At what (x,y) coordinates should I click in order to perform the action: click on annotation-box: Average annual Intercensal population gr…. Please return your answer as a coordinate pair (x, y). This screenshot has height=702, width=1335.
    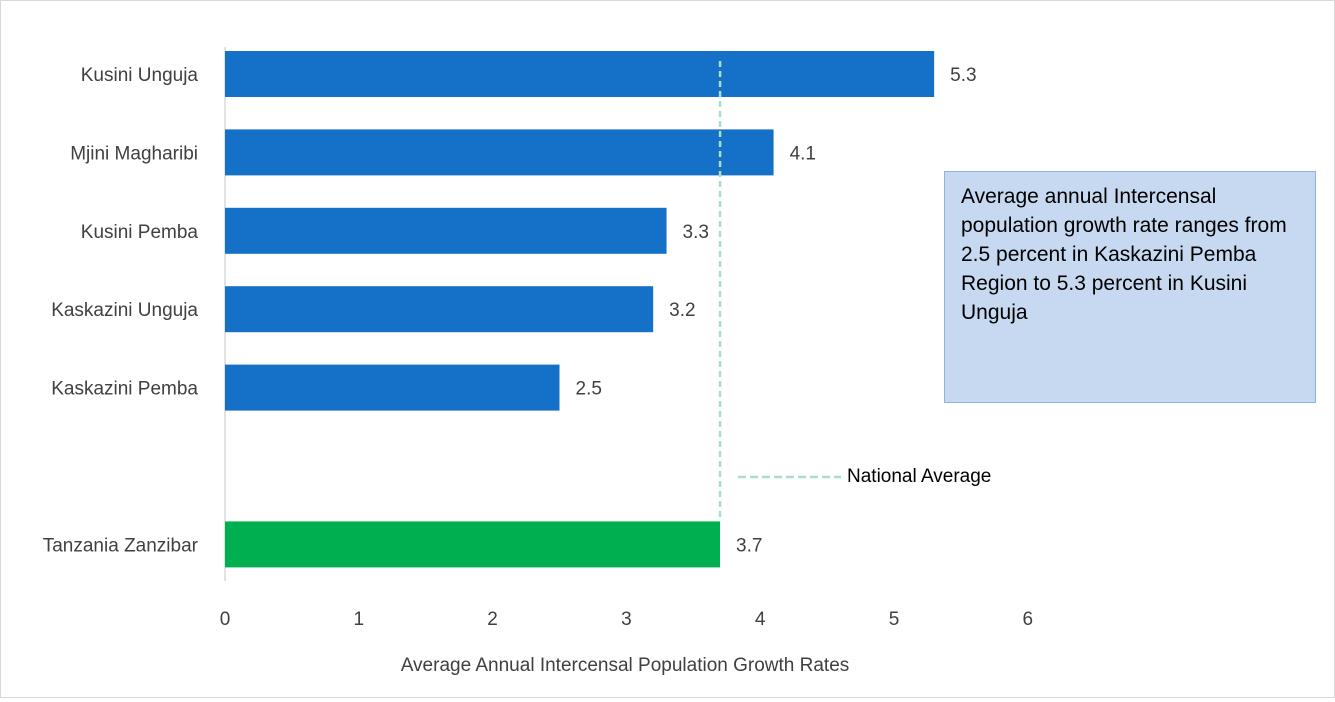
    Looking at the image, I should click on (1130, 287).